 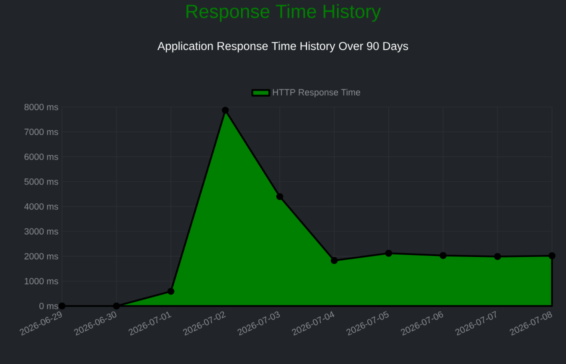 I want to click on y-tick-label: 6000 ms, so click(x=41, y=157).